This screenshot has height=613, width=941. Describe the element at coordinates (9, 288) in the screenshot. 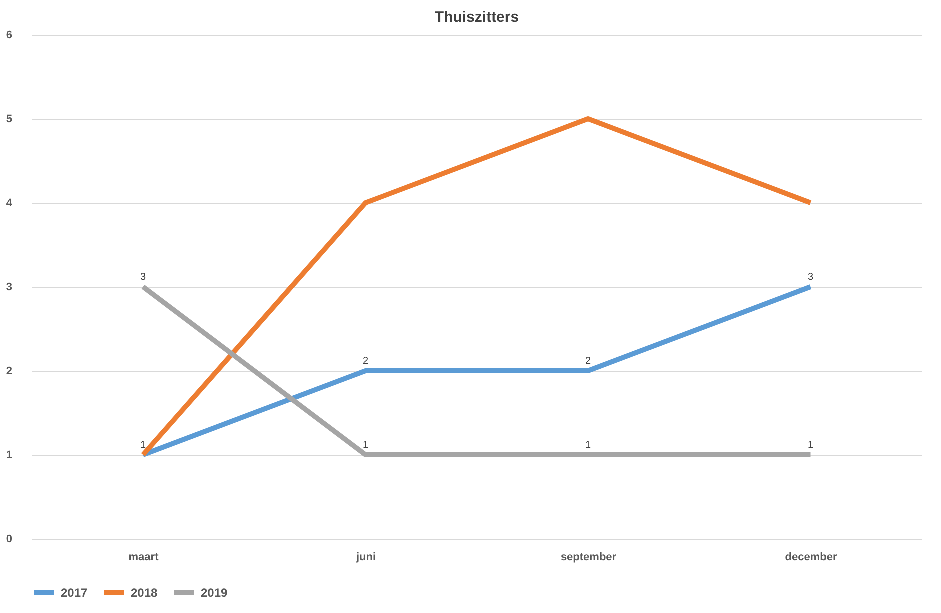

I see `y-tick-label: 3` at that location.